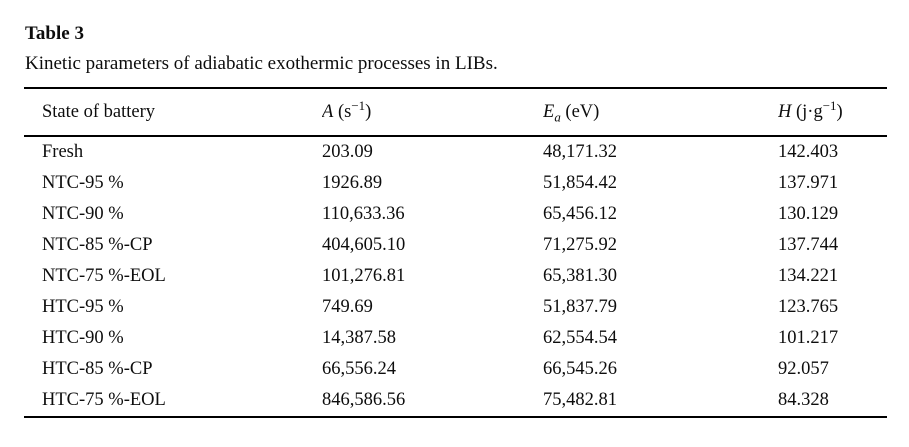 Image resolution: width=909 pixels, height=447 pixels. Describe the element at coordinates (455, 307) in the screenshot. I see `table-row: HTC-95 % 749.69 51,837.79 123.765` at that location.